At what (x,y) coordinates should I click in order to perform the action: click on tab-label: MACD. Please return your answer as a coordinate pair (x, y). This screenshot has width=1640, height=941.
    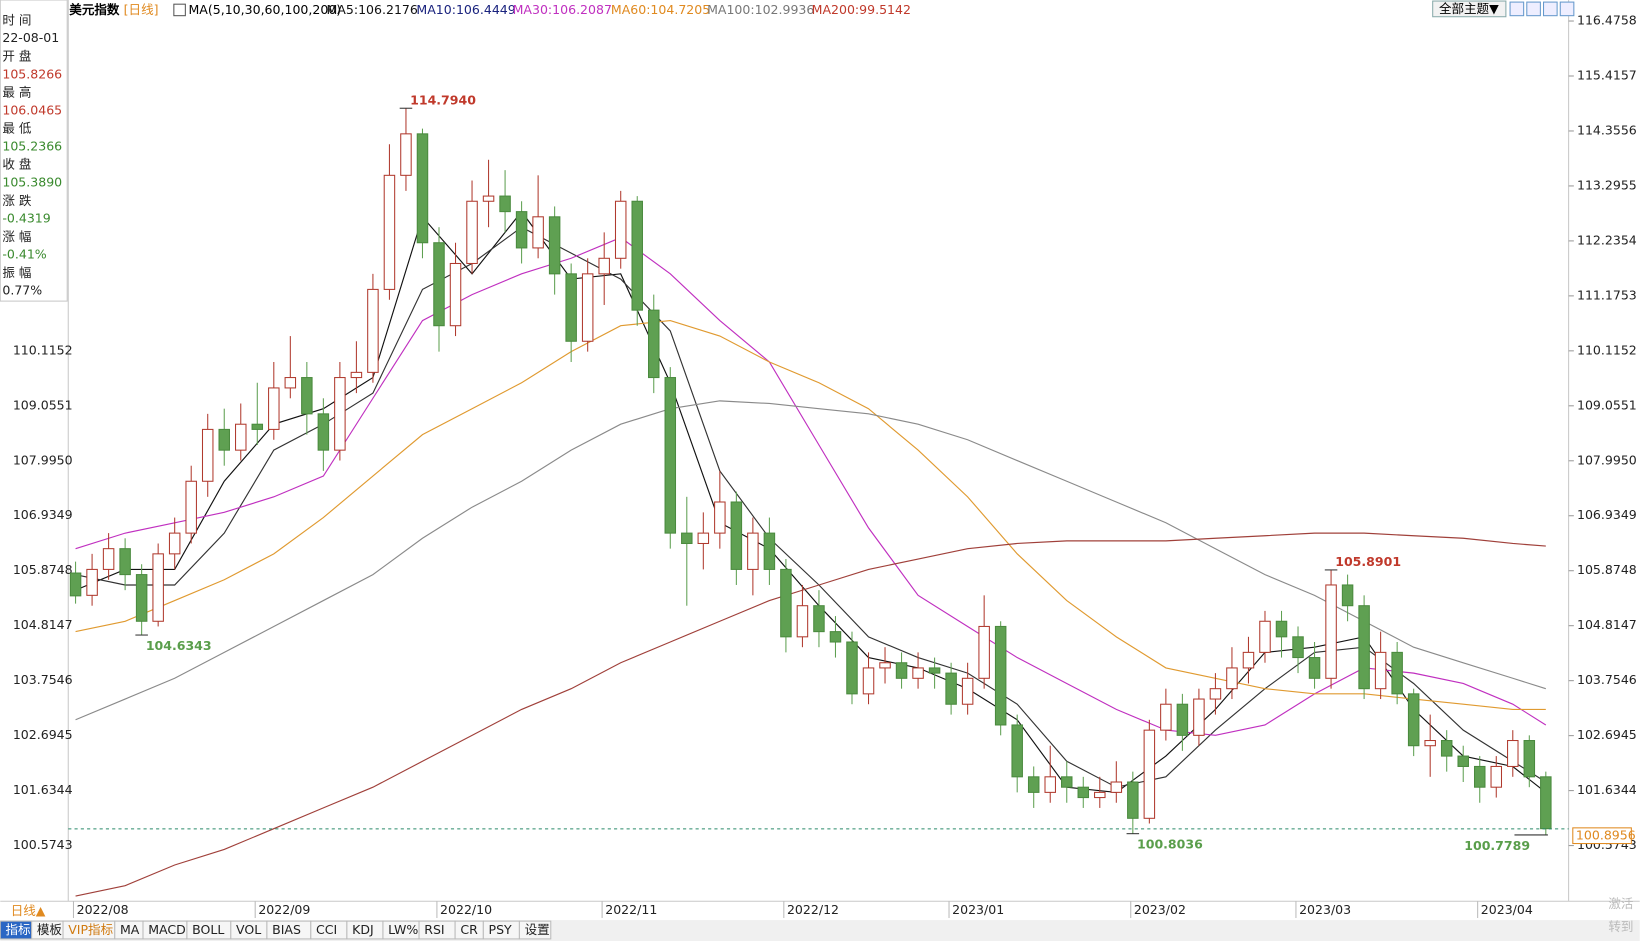
    Looking at the image, I should click on (167, 929).